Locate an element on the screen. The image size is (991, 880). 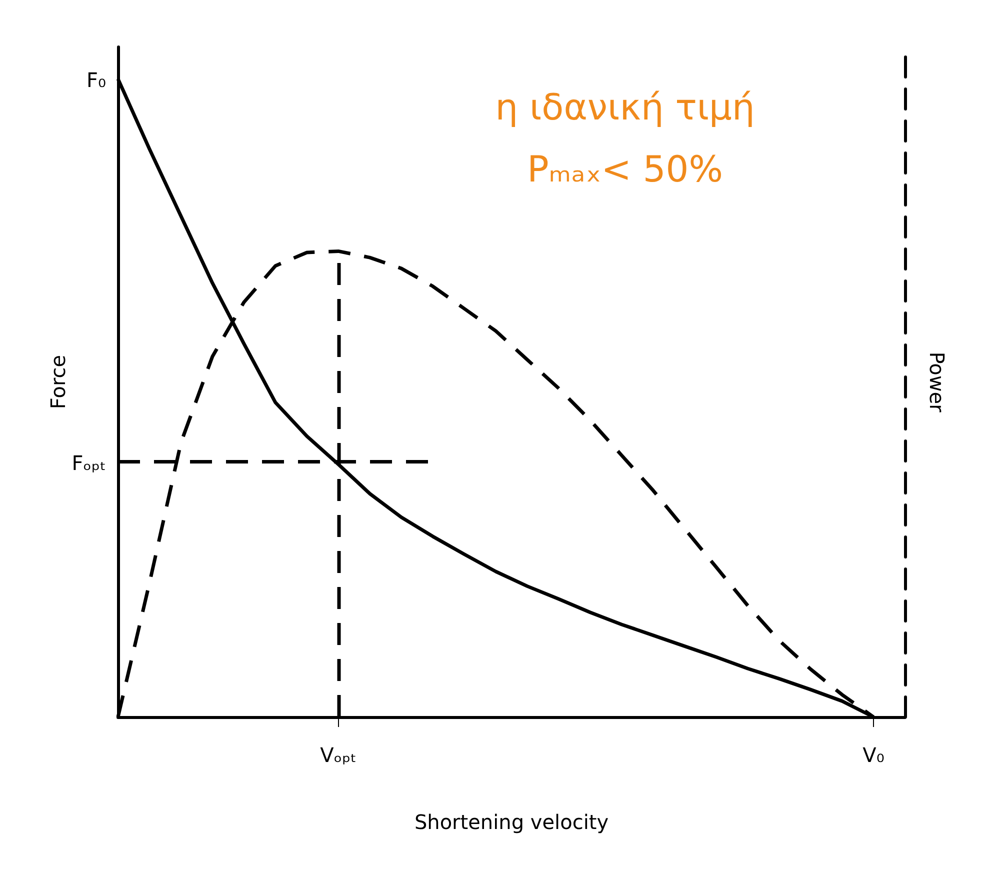
x-tick-label: V₀ is located at coordinates (873, 755).